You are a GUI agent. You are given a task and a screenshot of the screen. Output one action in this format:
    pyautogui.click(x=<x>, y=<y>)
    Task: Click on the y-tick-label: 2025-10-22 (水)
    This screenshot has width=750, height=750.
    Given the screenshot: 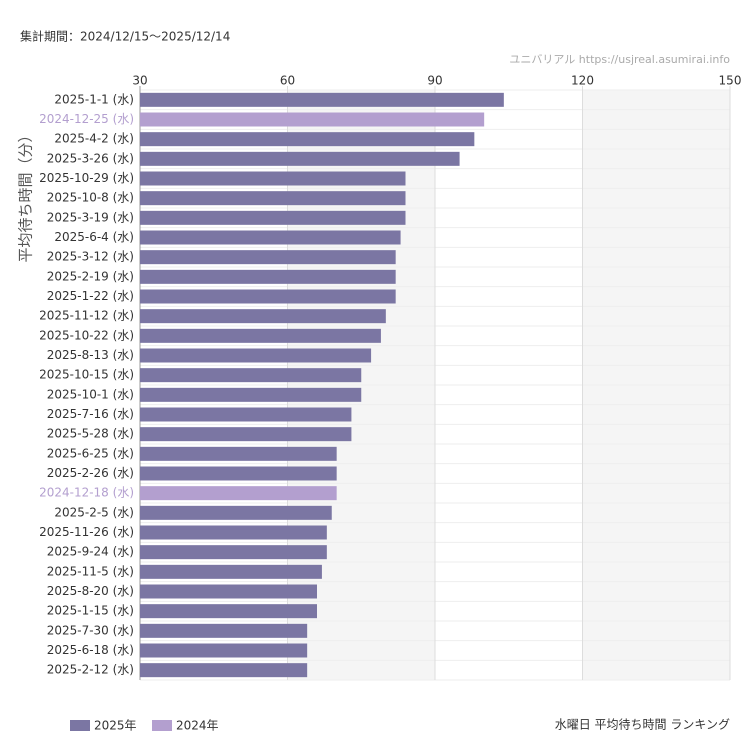 What is the action you would take?
    pyautogui.click(x=86, y=335)
    